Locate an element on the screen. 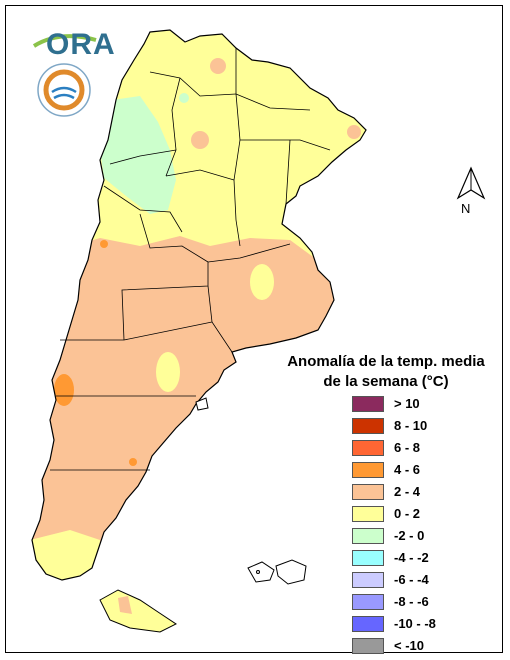 The width and height of the screenshot is (510, 660). ora-swoosh-icon is located at coordinates (64, 41).